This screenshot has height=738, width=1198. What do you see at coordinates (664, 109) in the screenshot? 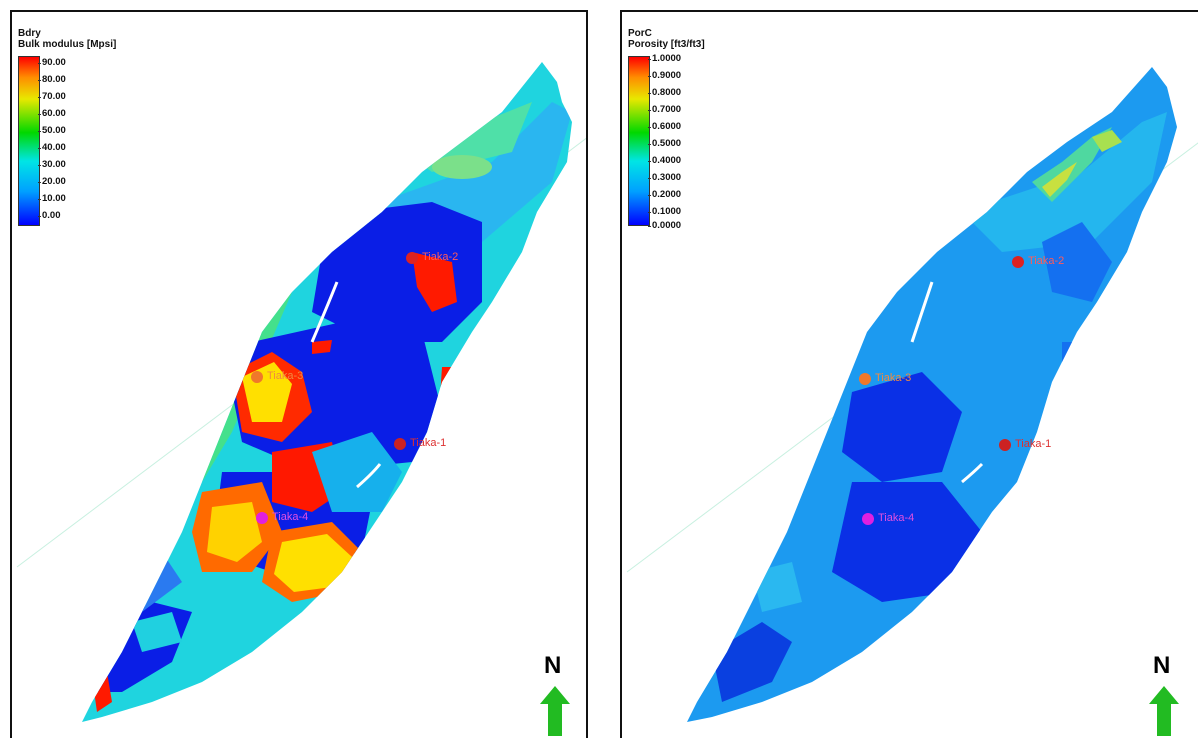
I see `legend-tick: 0.7000` at bounding box center [664, 109].